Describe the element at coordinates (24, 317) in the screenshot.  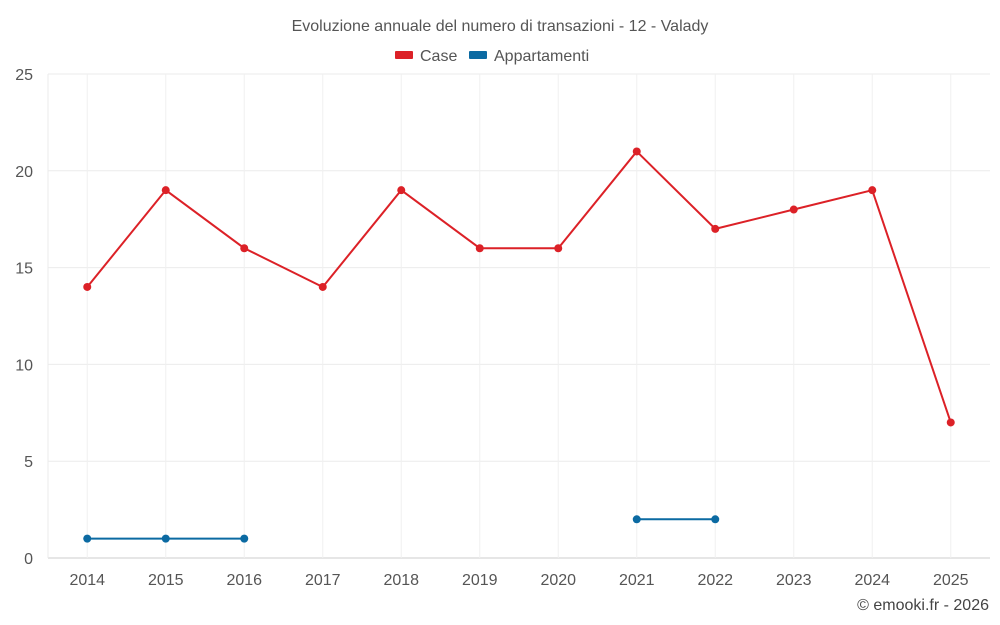
I see `y-axis: 0 5 10 15 20 25` at that location.